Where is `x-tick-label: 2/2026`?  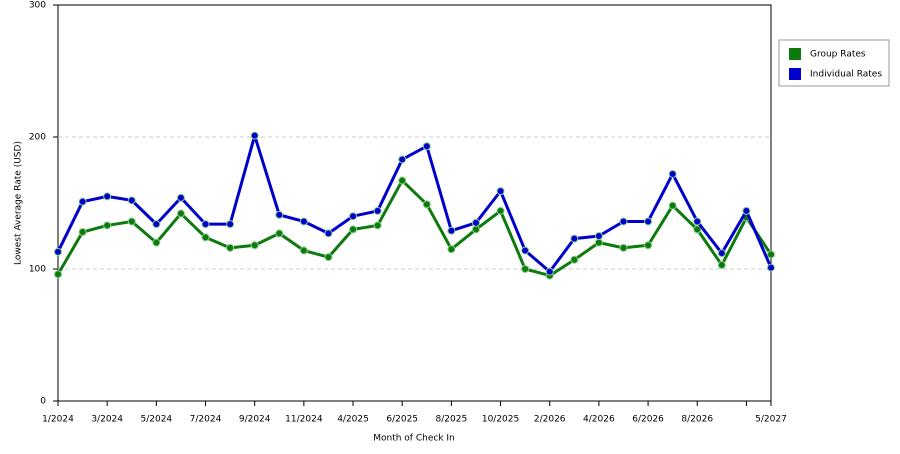
x-tick-label: 2/2026 is located at coordinates (550, 420).